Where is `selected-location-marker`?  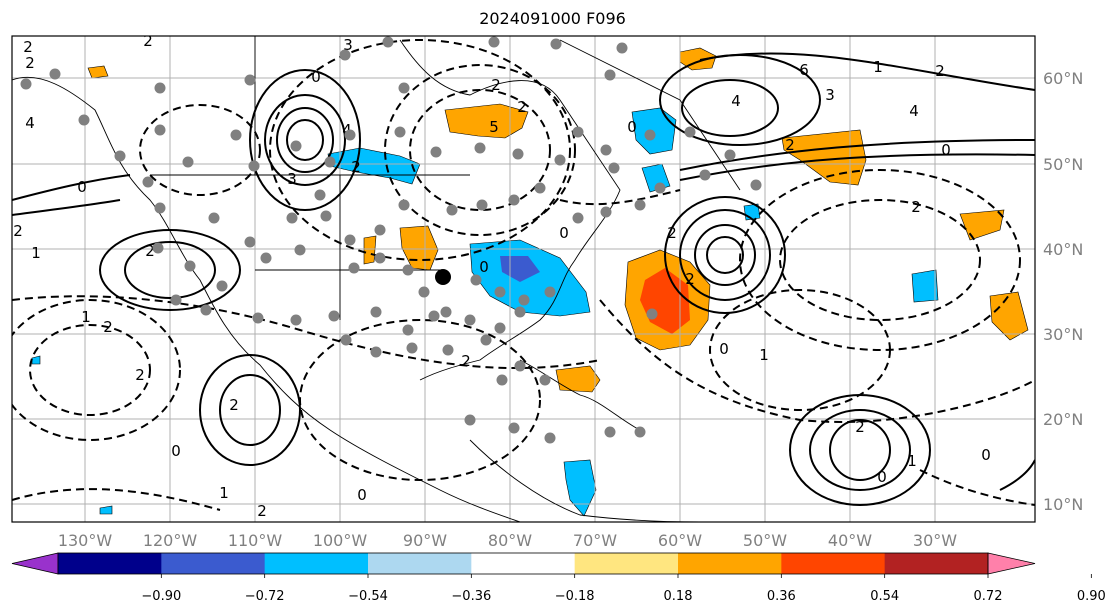
selected-location-marker is located at coordinates (443, 277).